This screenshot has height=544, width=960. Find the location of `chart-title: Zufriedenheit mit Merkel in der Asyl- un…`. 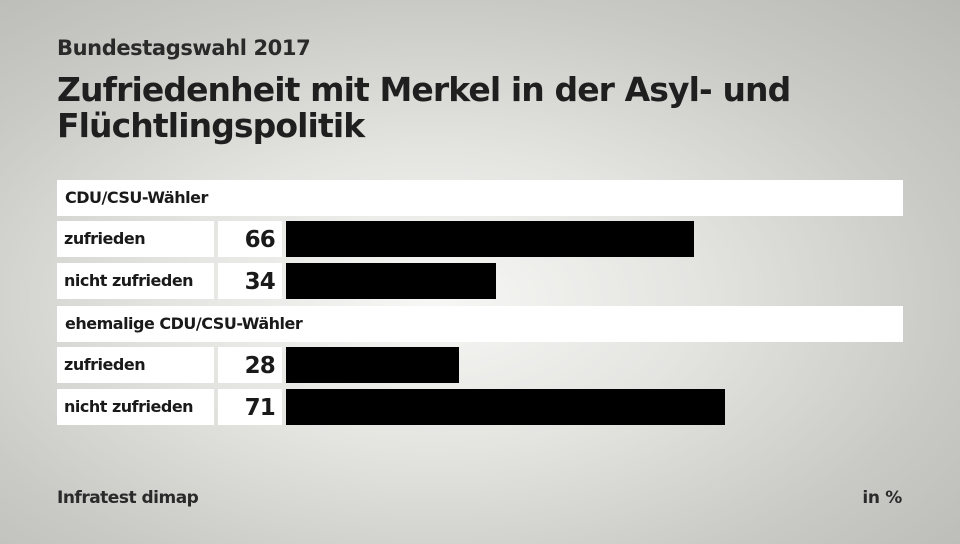

chart-title: Zufriedenheit mit Merkel in der Asyl- un… is located at coordinates (424, 107).